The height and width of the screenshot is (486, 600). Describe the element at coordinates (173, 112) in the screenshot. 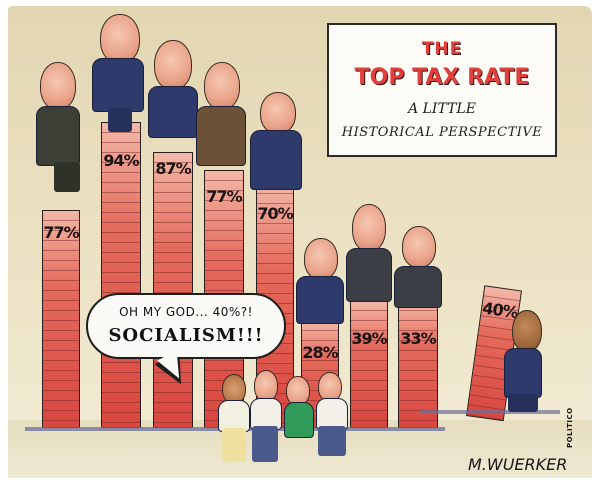

I see `figure-3-suit` at that location.